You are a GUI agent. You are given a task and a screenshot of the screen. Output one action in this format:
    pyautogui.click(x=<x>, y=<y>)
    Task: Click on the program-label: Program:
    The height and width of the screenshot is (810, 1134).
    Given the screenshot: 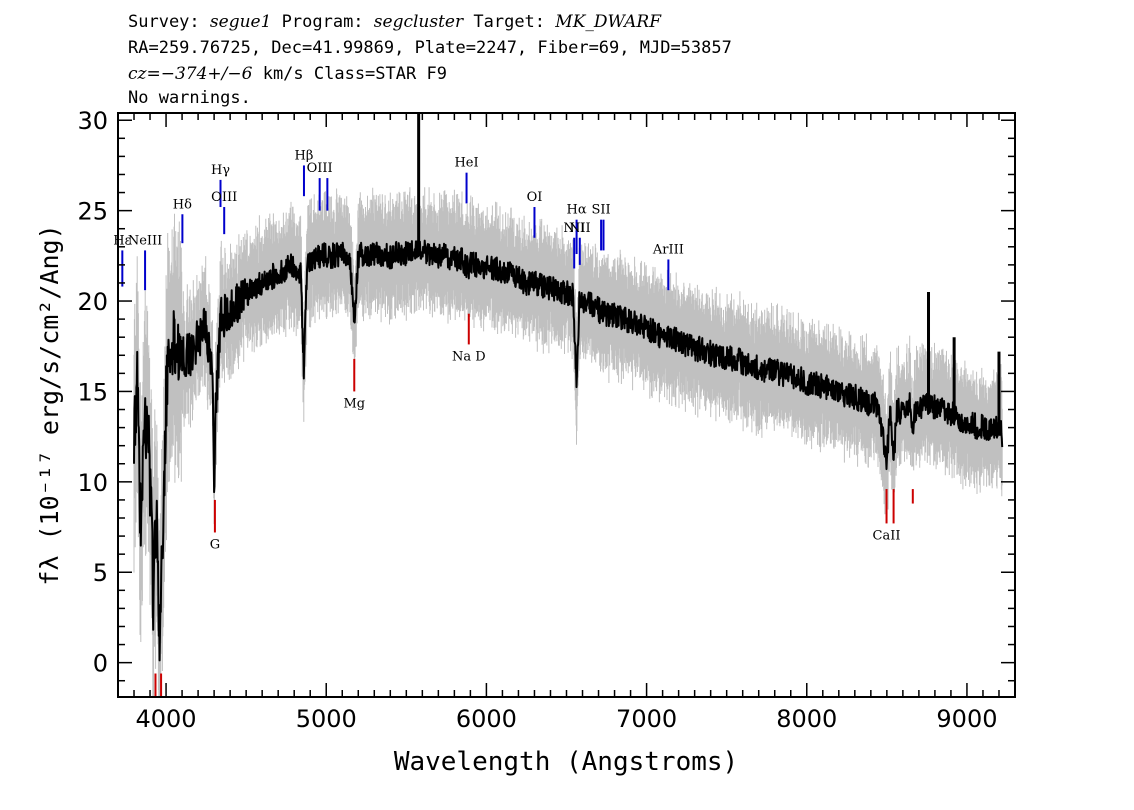 What is the action you would take?
    pyautogui.click(x=322, y=22)
    